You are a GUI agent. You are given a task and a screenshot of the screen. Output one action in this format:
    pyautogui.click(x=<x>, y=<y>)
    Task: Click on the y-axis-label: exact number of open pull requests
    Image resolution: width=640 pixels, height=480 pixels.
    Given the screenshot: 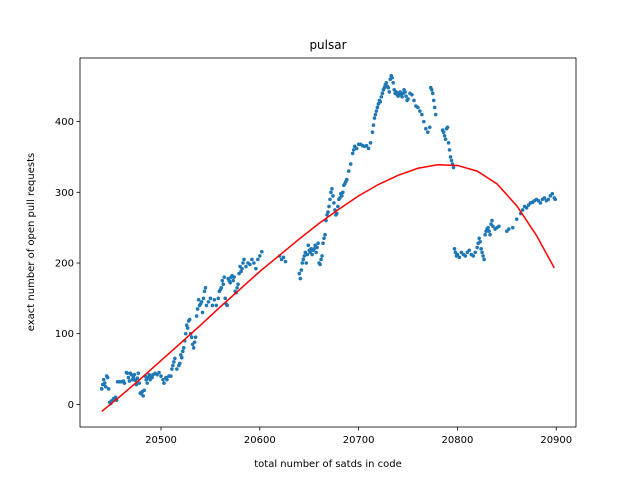 What is the action you would take?
    pyautogui.click(x=31, y=242)
    